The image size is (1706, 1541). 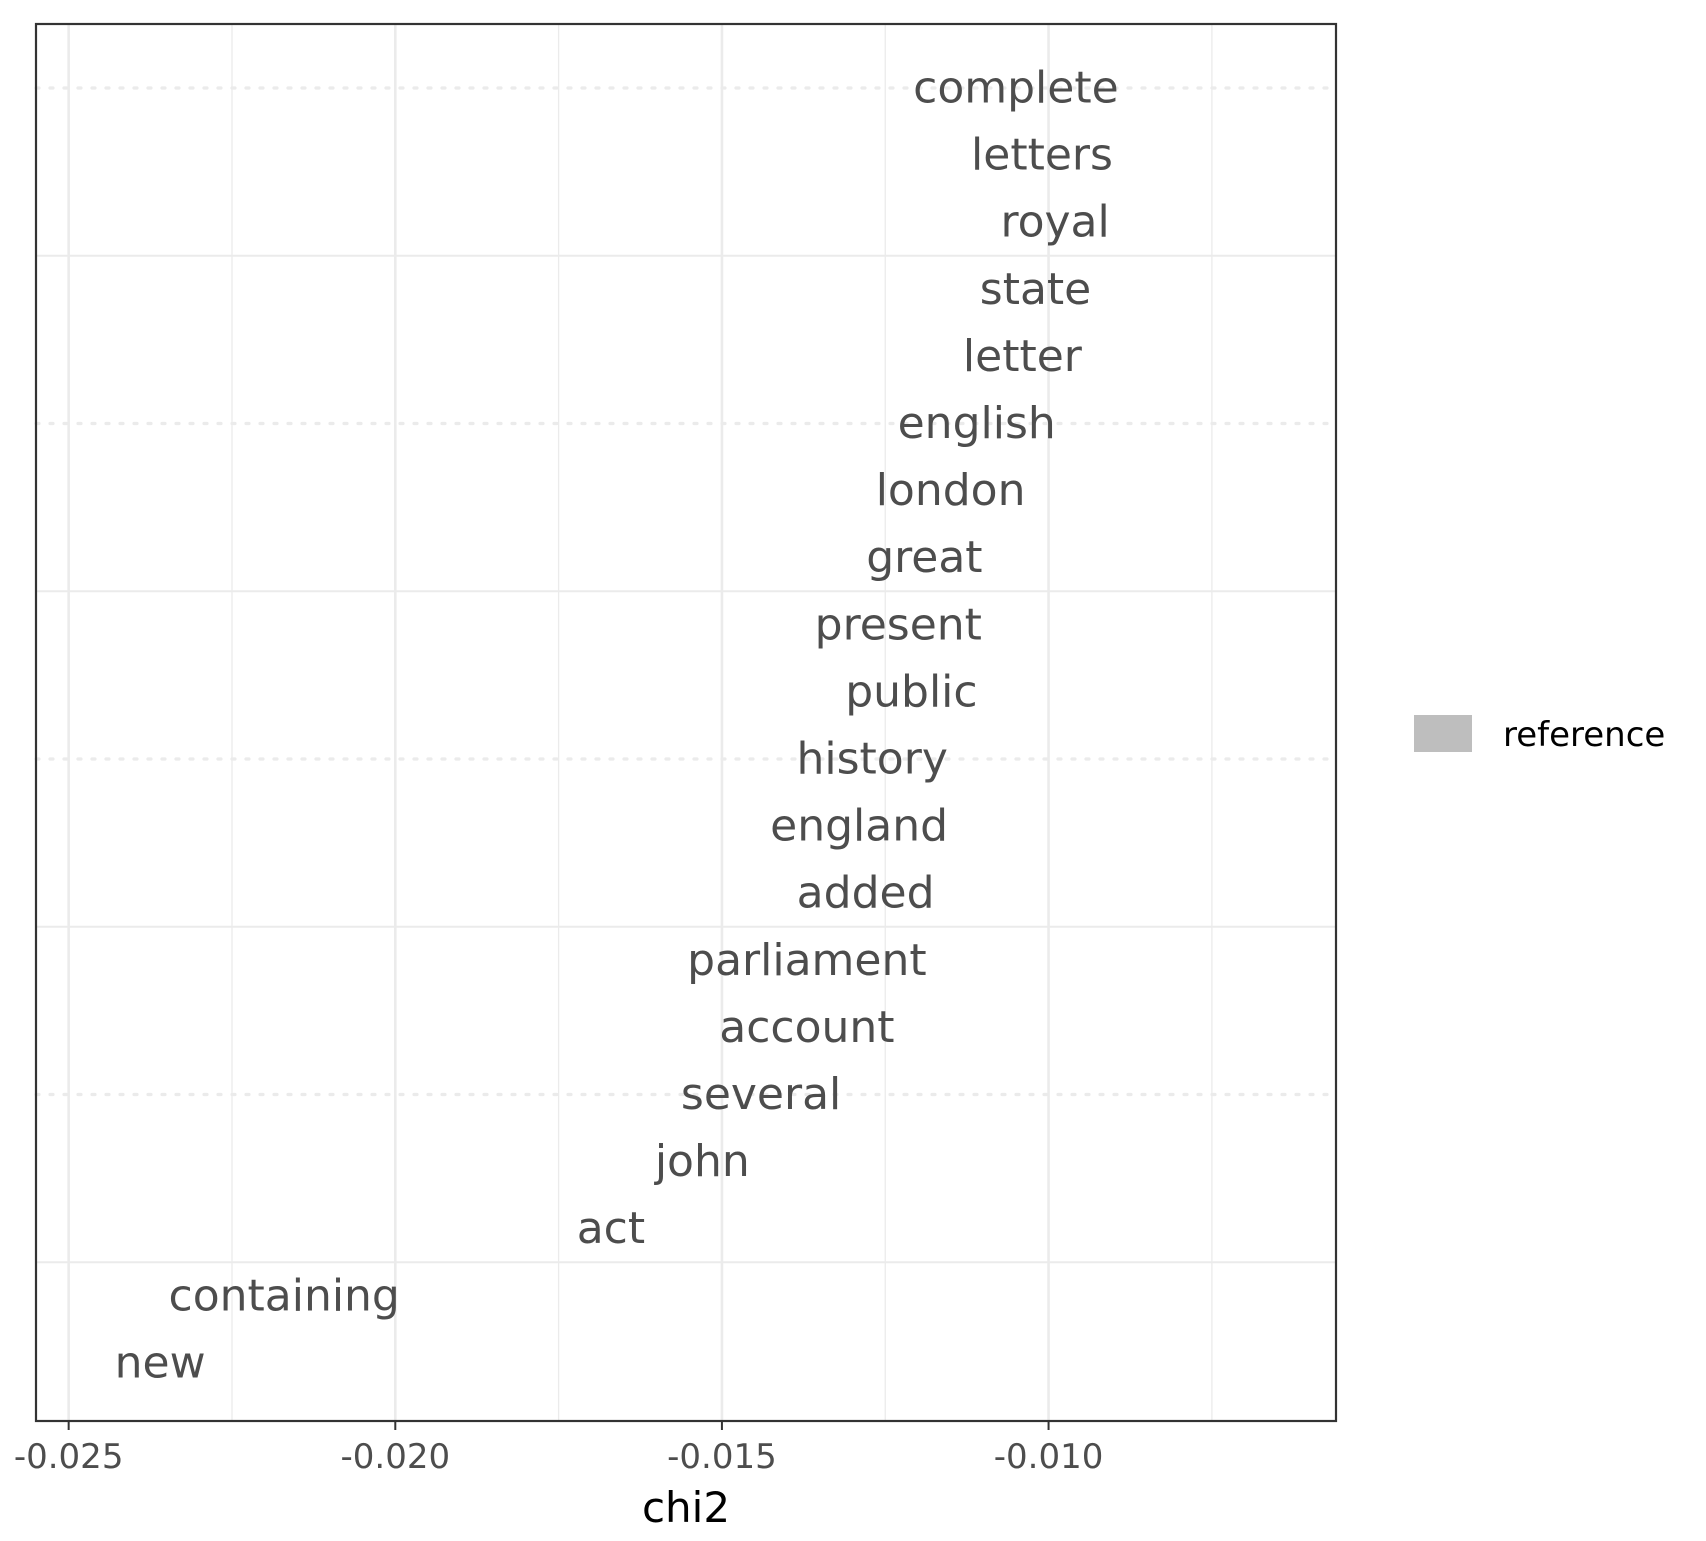 What do you see at coordinates (866, 893) in the screenshot?
I see `point-label-added: added` at bounding box center [866, 893].